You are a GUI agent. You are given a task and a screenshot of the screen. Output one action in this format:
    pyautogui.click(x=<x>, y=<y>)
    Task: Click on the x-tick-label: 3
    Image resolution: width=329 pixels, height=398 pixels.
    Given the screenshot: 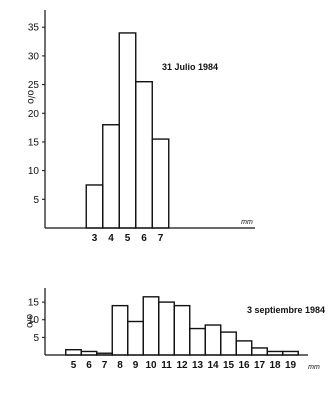 What is the action you would take?
    pyautogui.click(x=95, y=238)
    